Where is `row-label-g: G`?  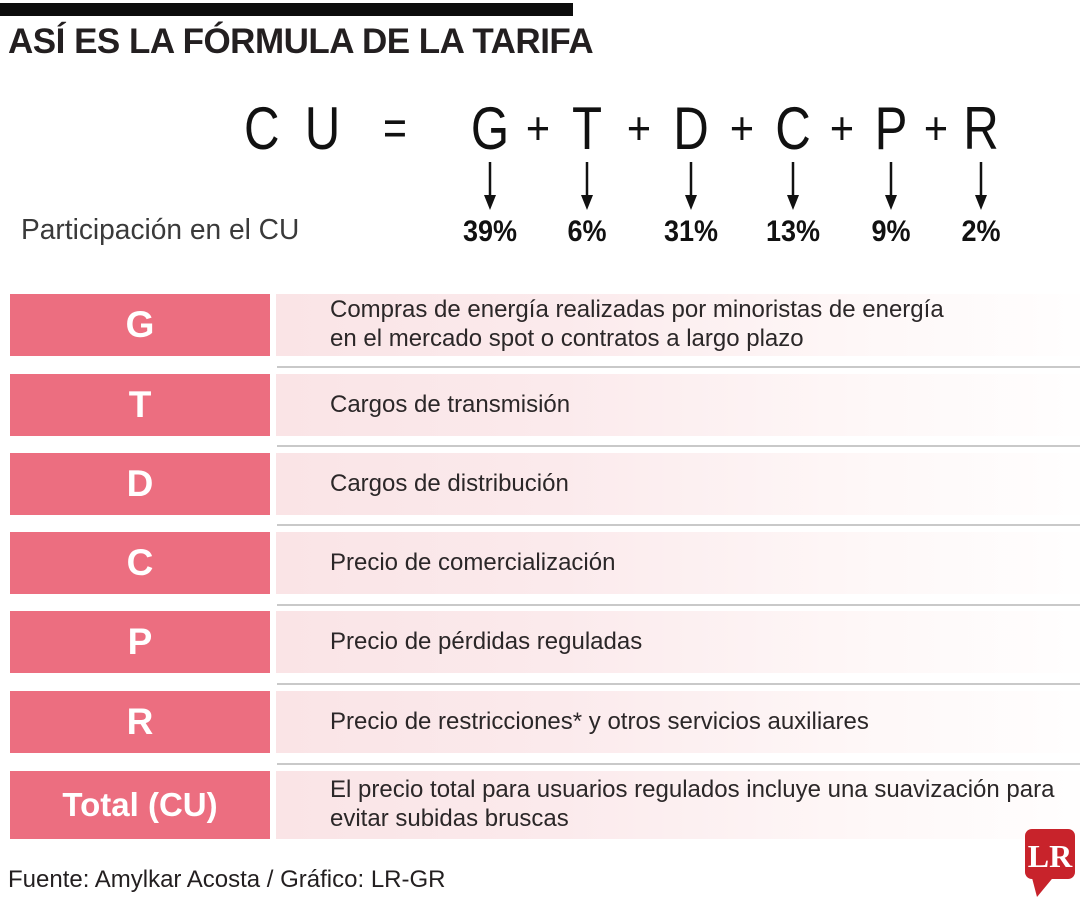 row-label-g: G is located at coordinates (140, 325).